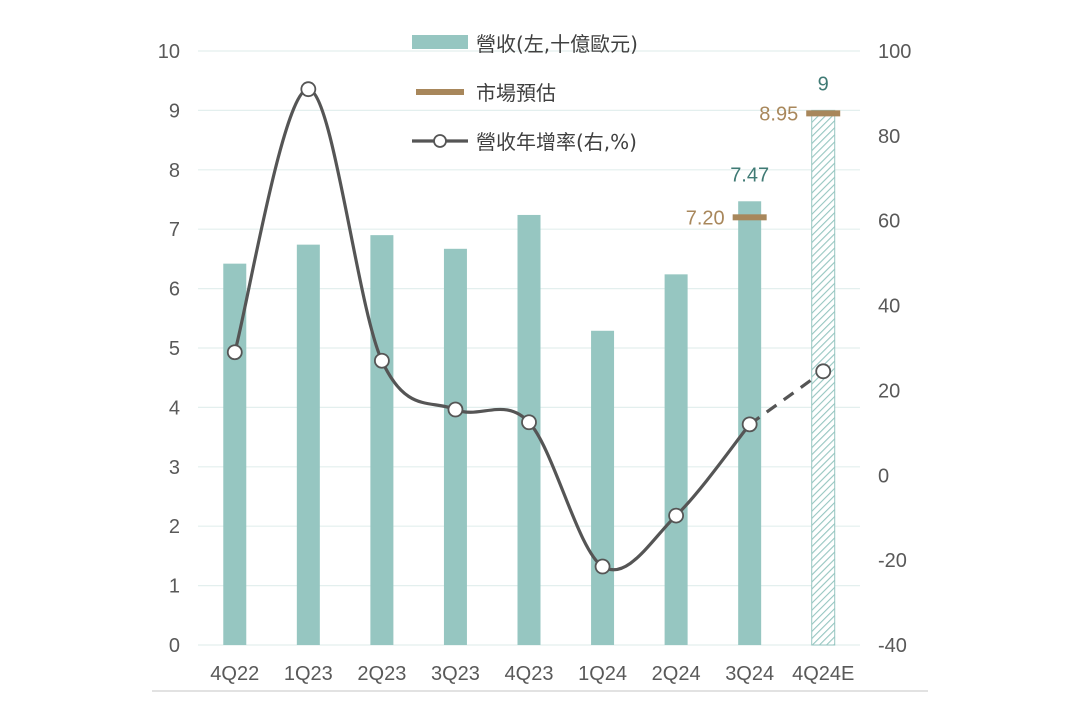 The width and height of the screenshot is (1077, 718). I want to click on revenue-label: 9, so click(823, 84).